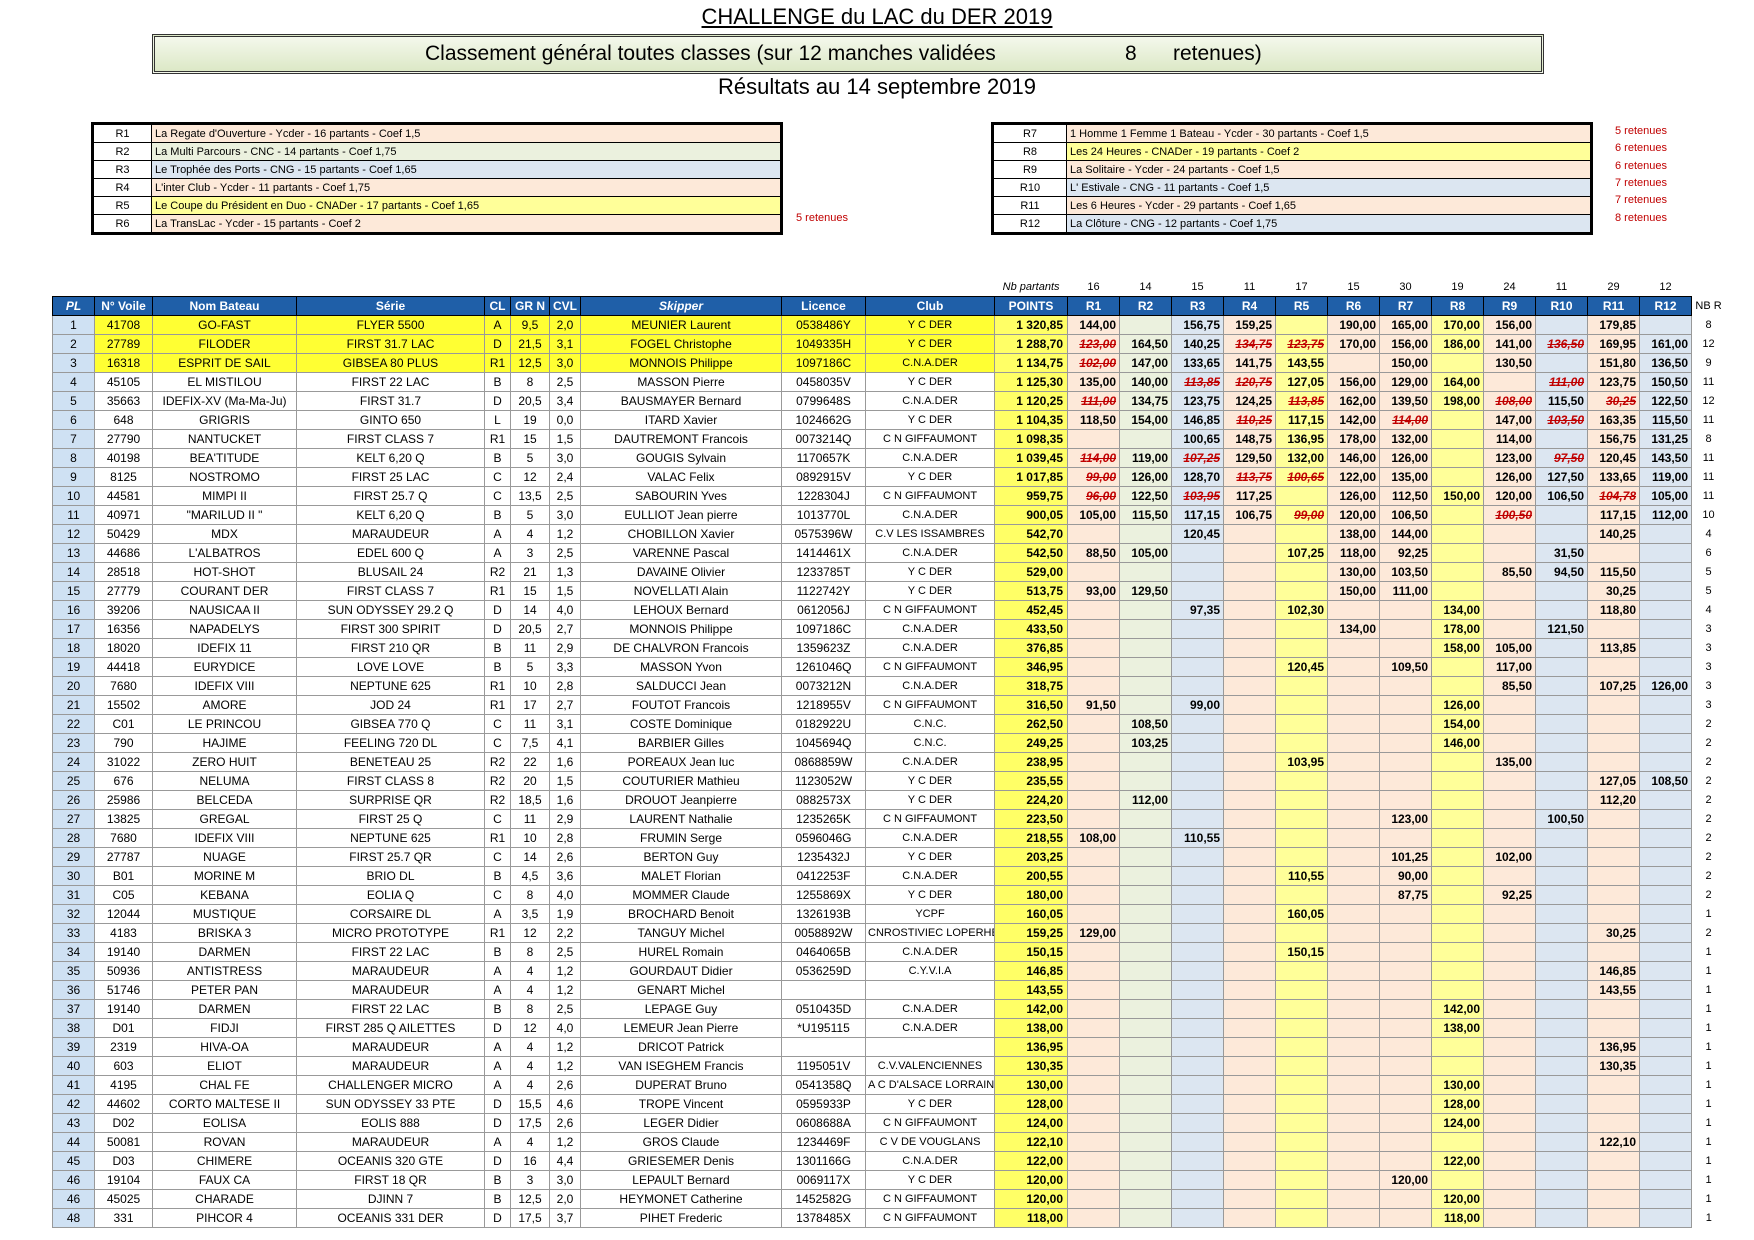  What do you see at coordinates (123, 629) in the screenshot?
I see `cell: 16356` at bounding box center [123, 629].